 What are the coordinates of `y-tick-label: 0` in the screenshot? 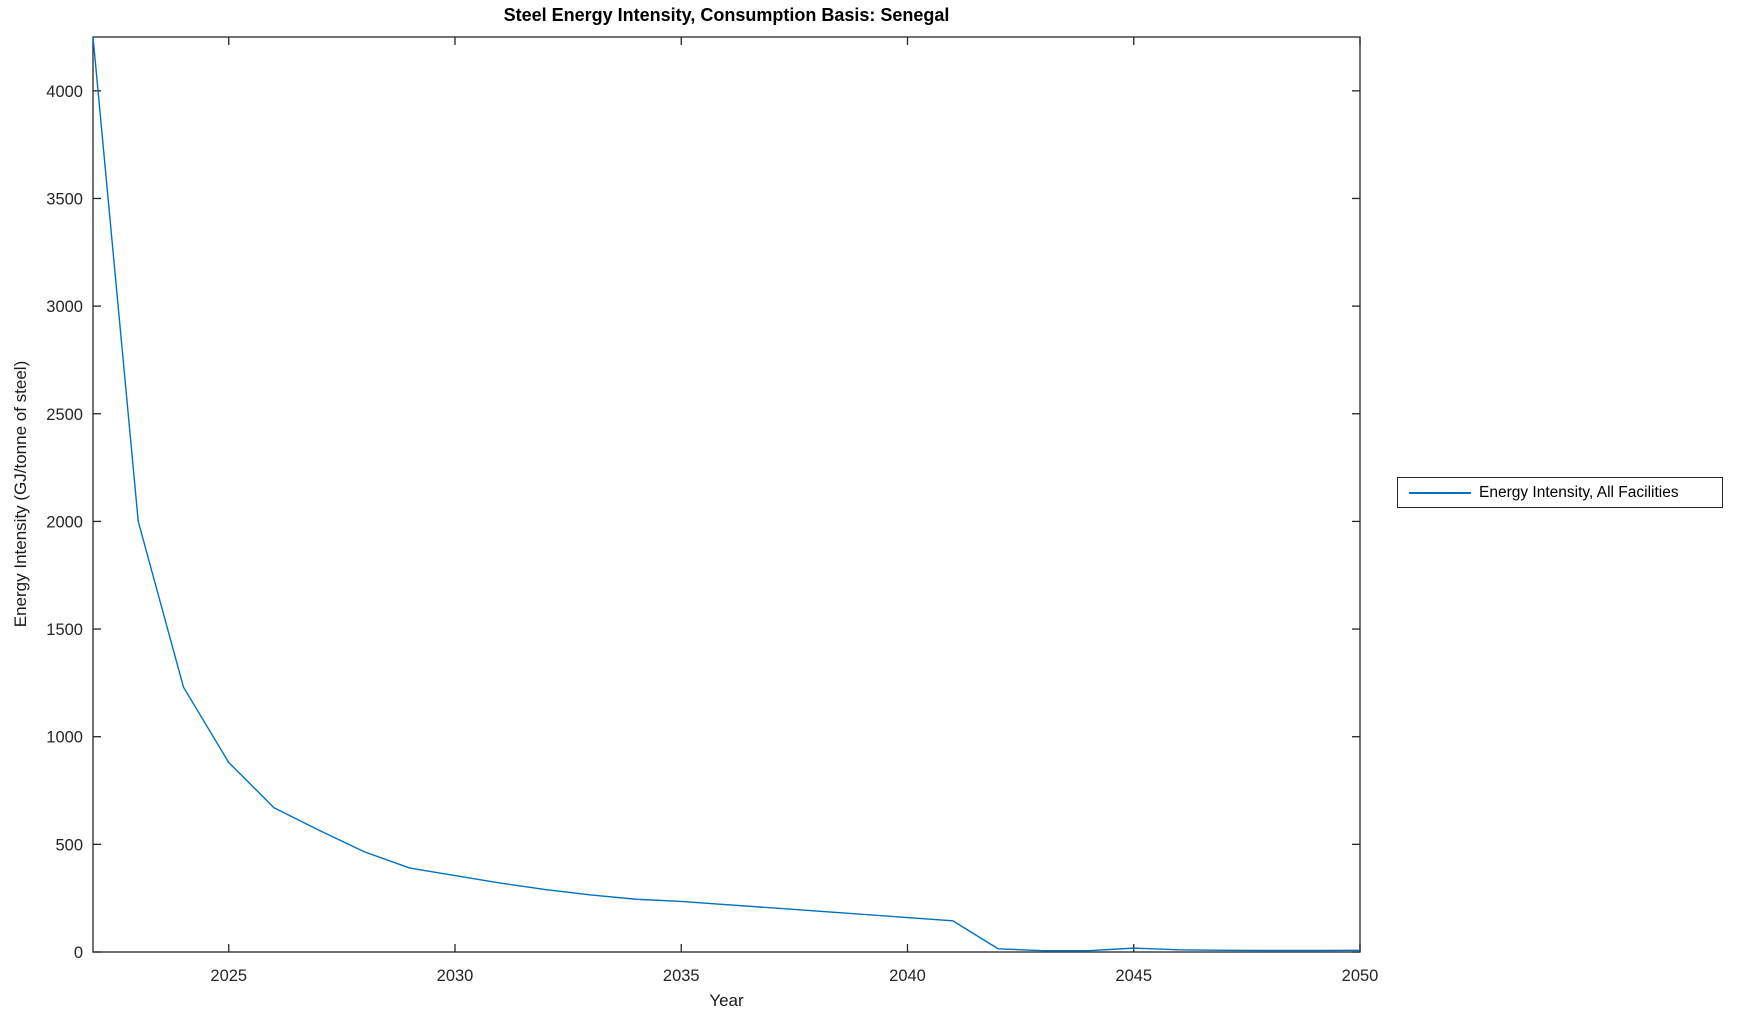 It's located at (78, 953).